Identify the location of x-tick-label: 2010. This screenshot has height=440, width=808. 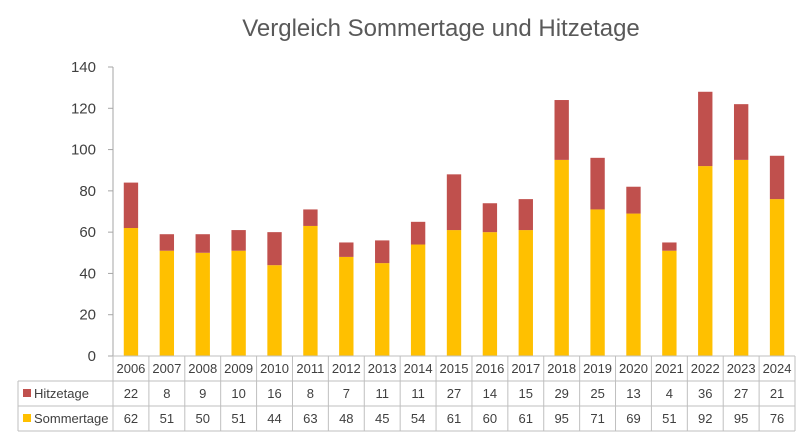
(274, 368).